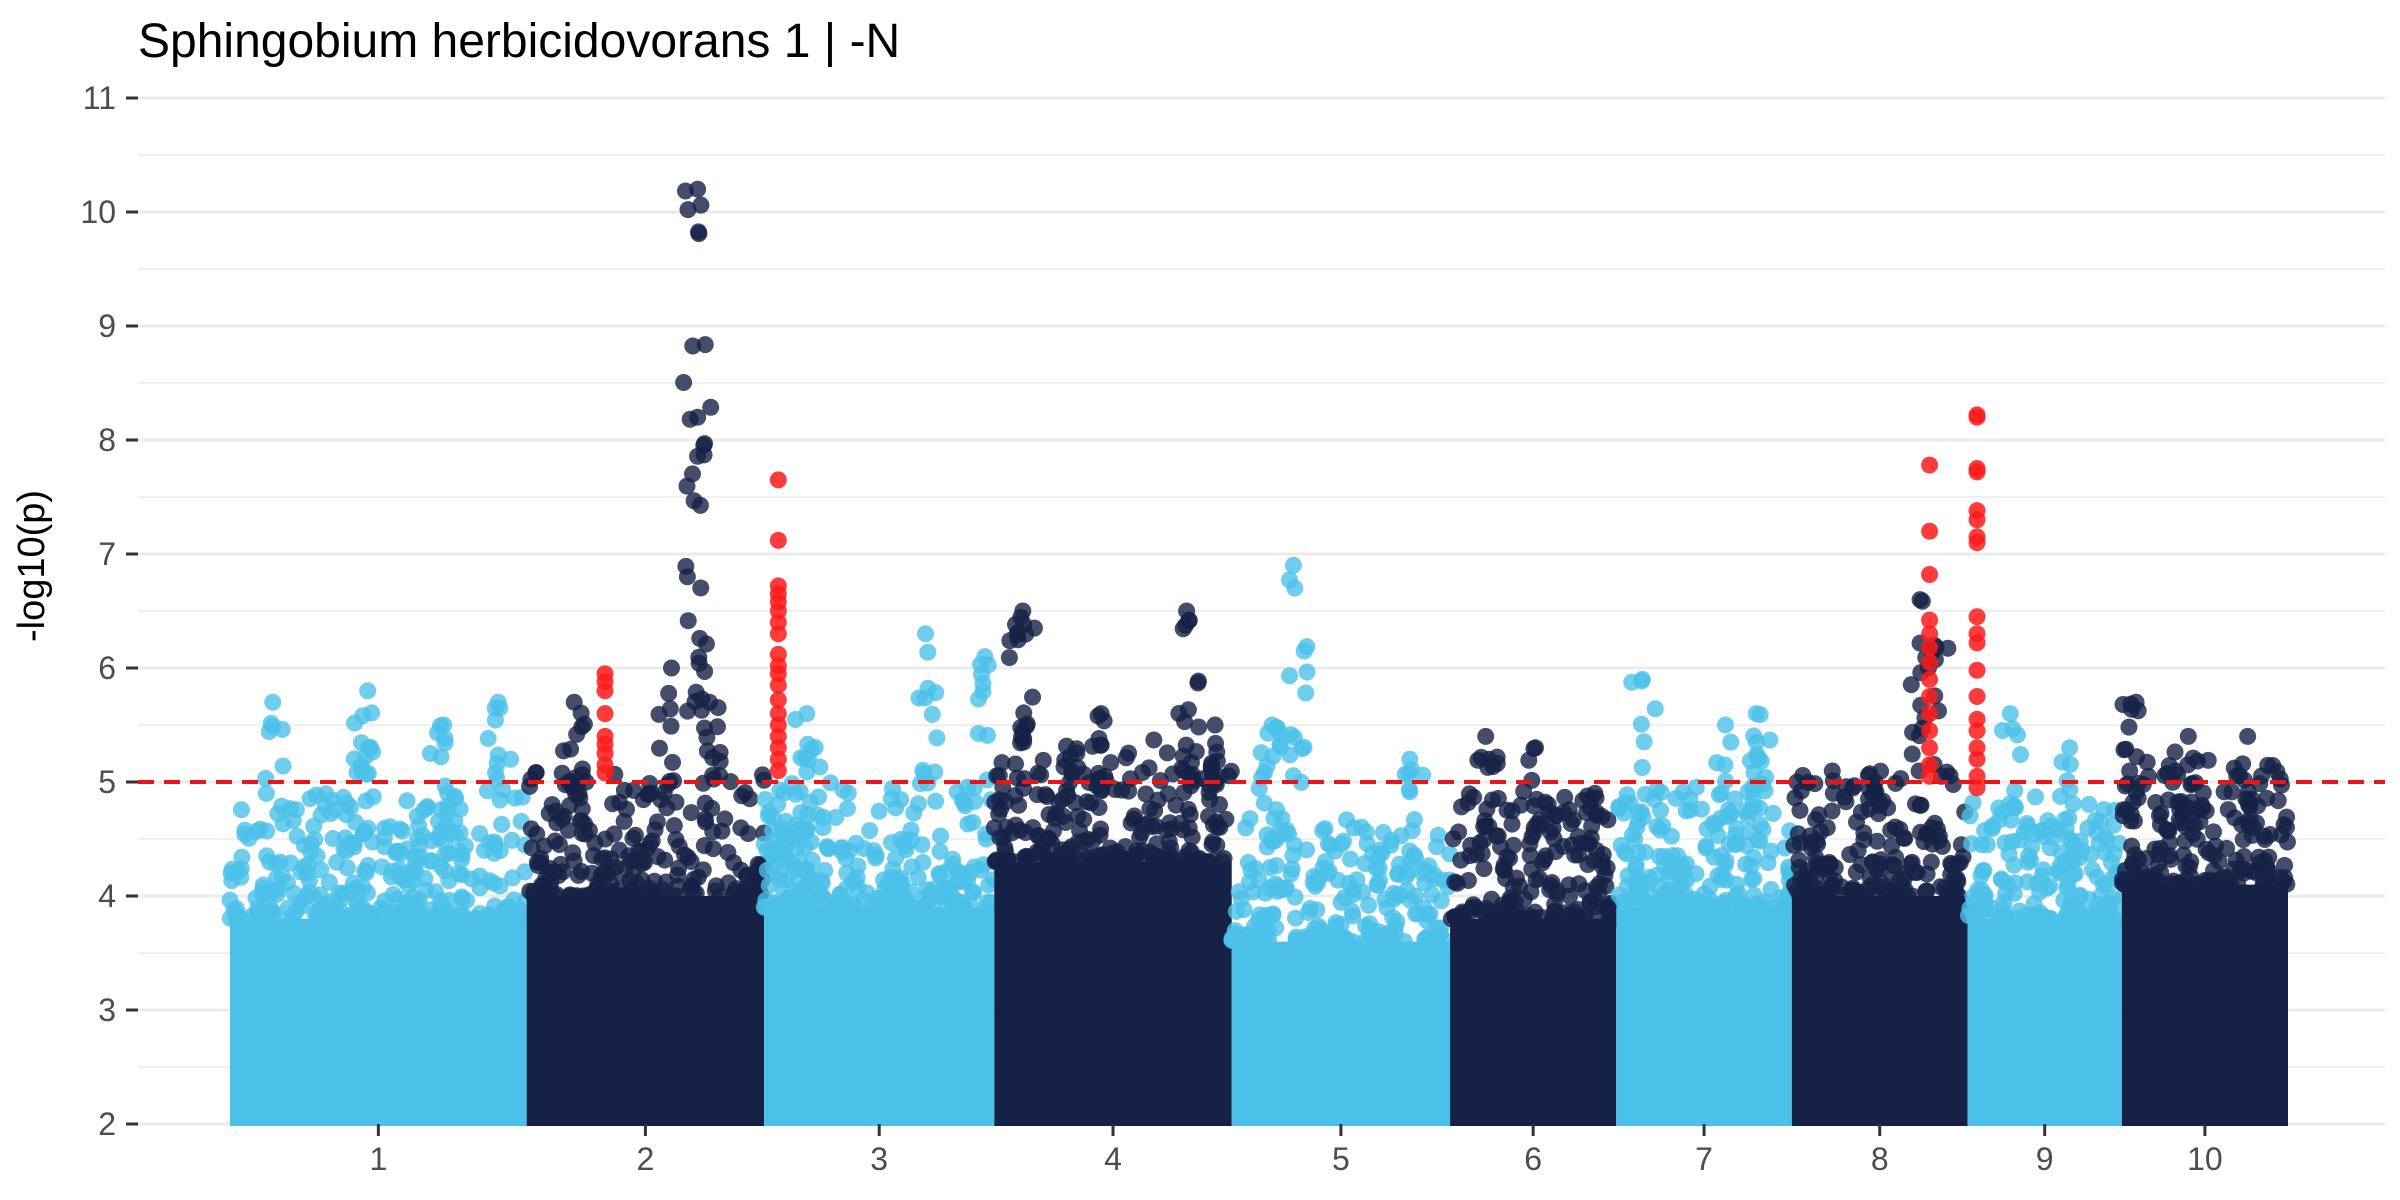 This screenshot has width=2400, height=1200. What do you see at coordinates (109, 611) in the screenshot?
I see `y-axis: 2 3 4 5 6 7 8 9 10 11` at bounding box center [109, 611].